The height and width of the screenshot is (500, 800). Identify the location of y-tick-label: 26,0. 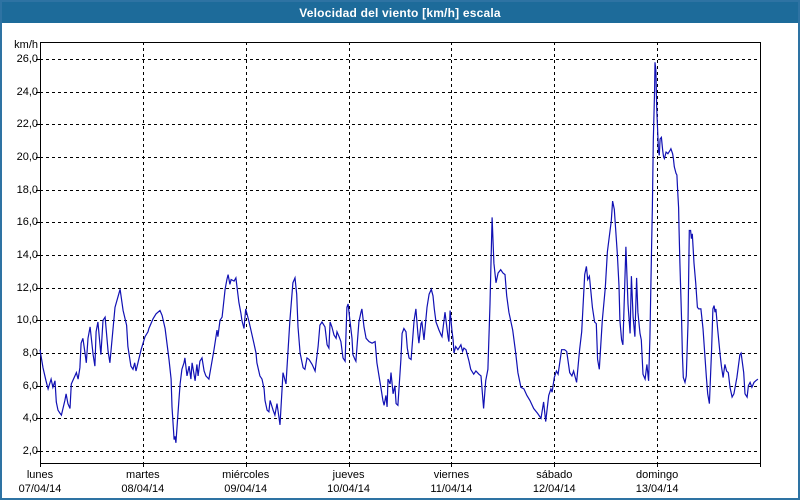
(27, 59).